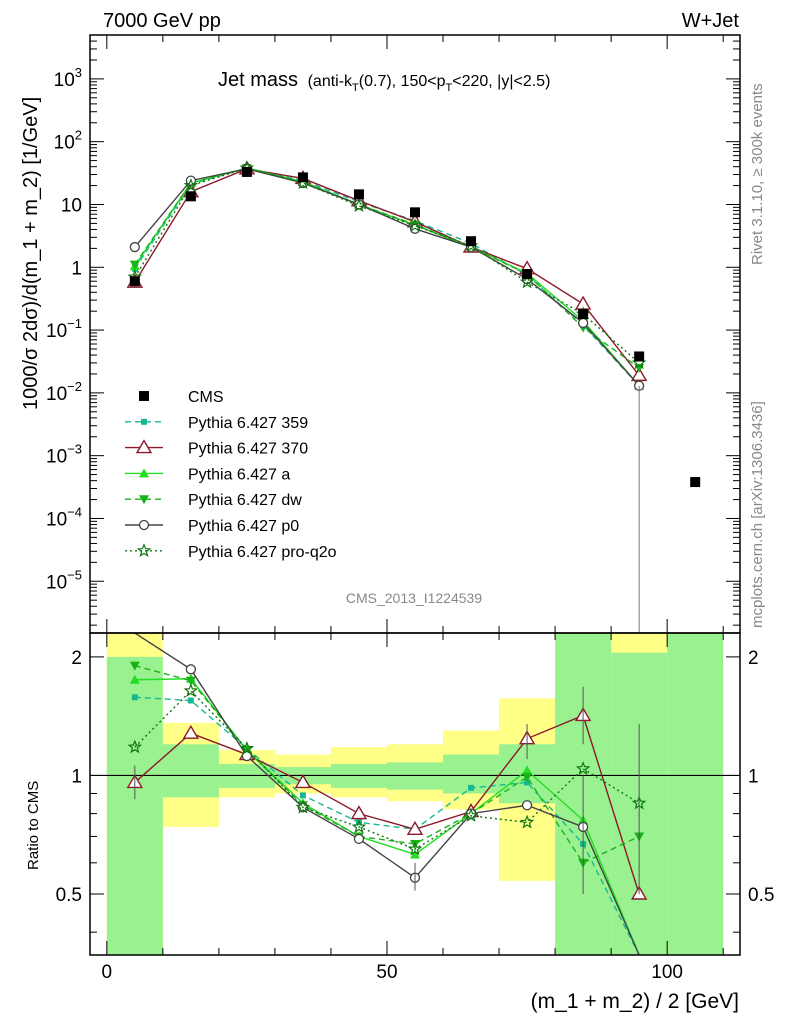 The width and height of the screenshot is (786, 1024). What do you see at coordinates (501, 81) in the screenshot?
I see `plot-title-detail-c: <220, |y|<2.5)` at bounding box center [501, 81].